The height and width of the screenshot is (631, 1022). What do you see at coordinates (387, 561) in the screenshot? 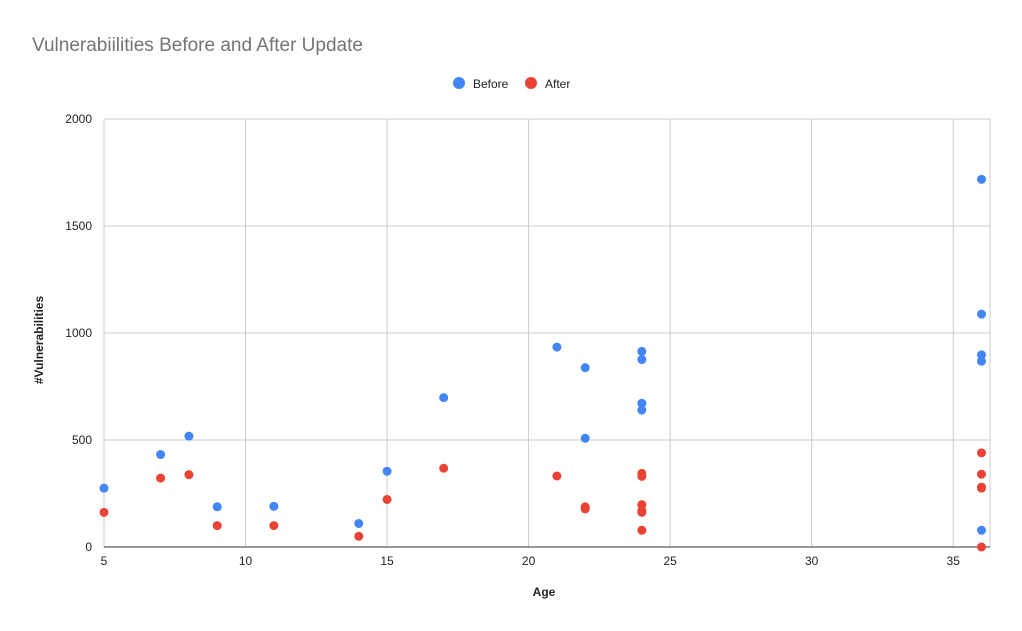
I see `x-tick-label: 15` at bounding box center [387, 561].